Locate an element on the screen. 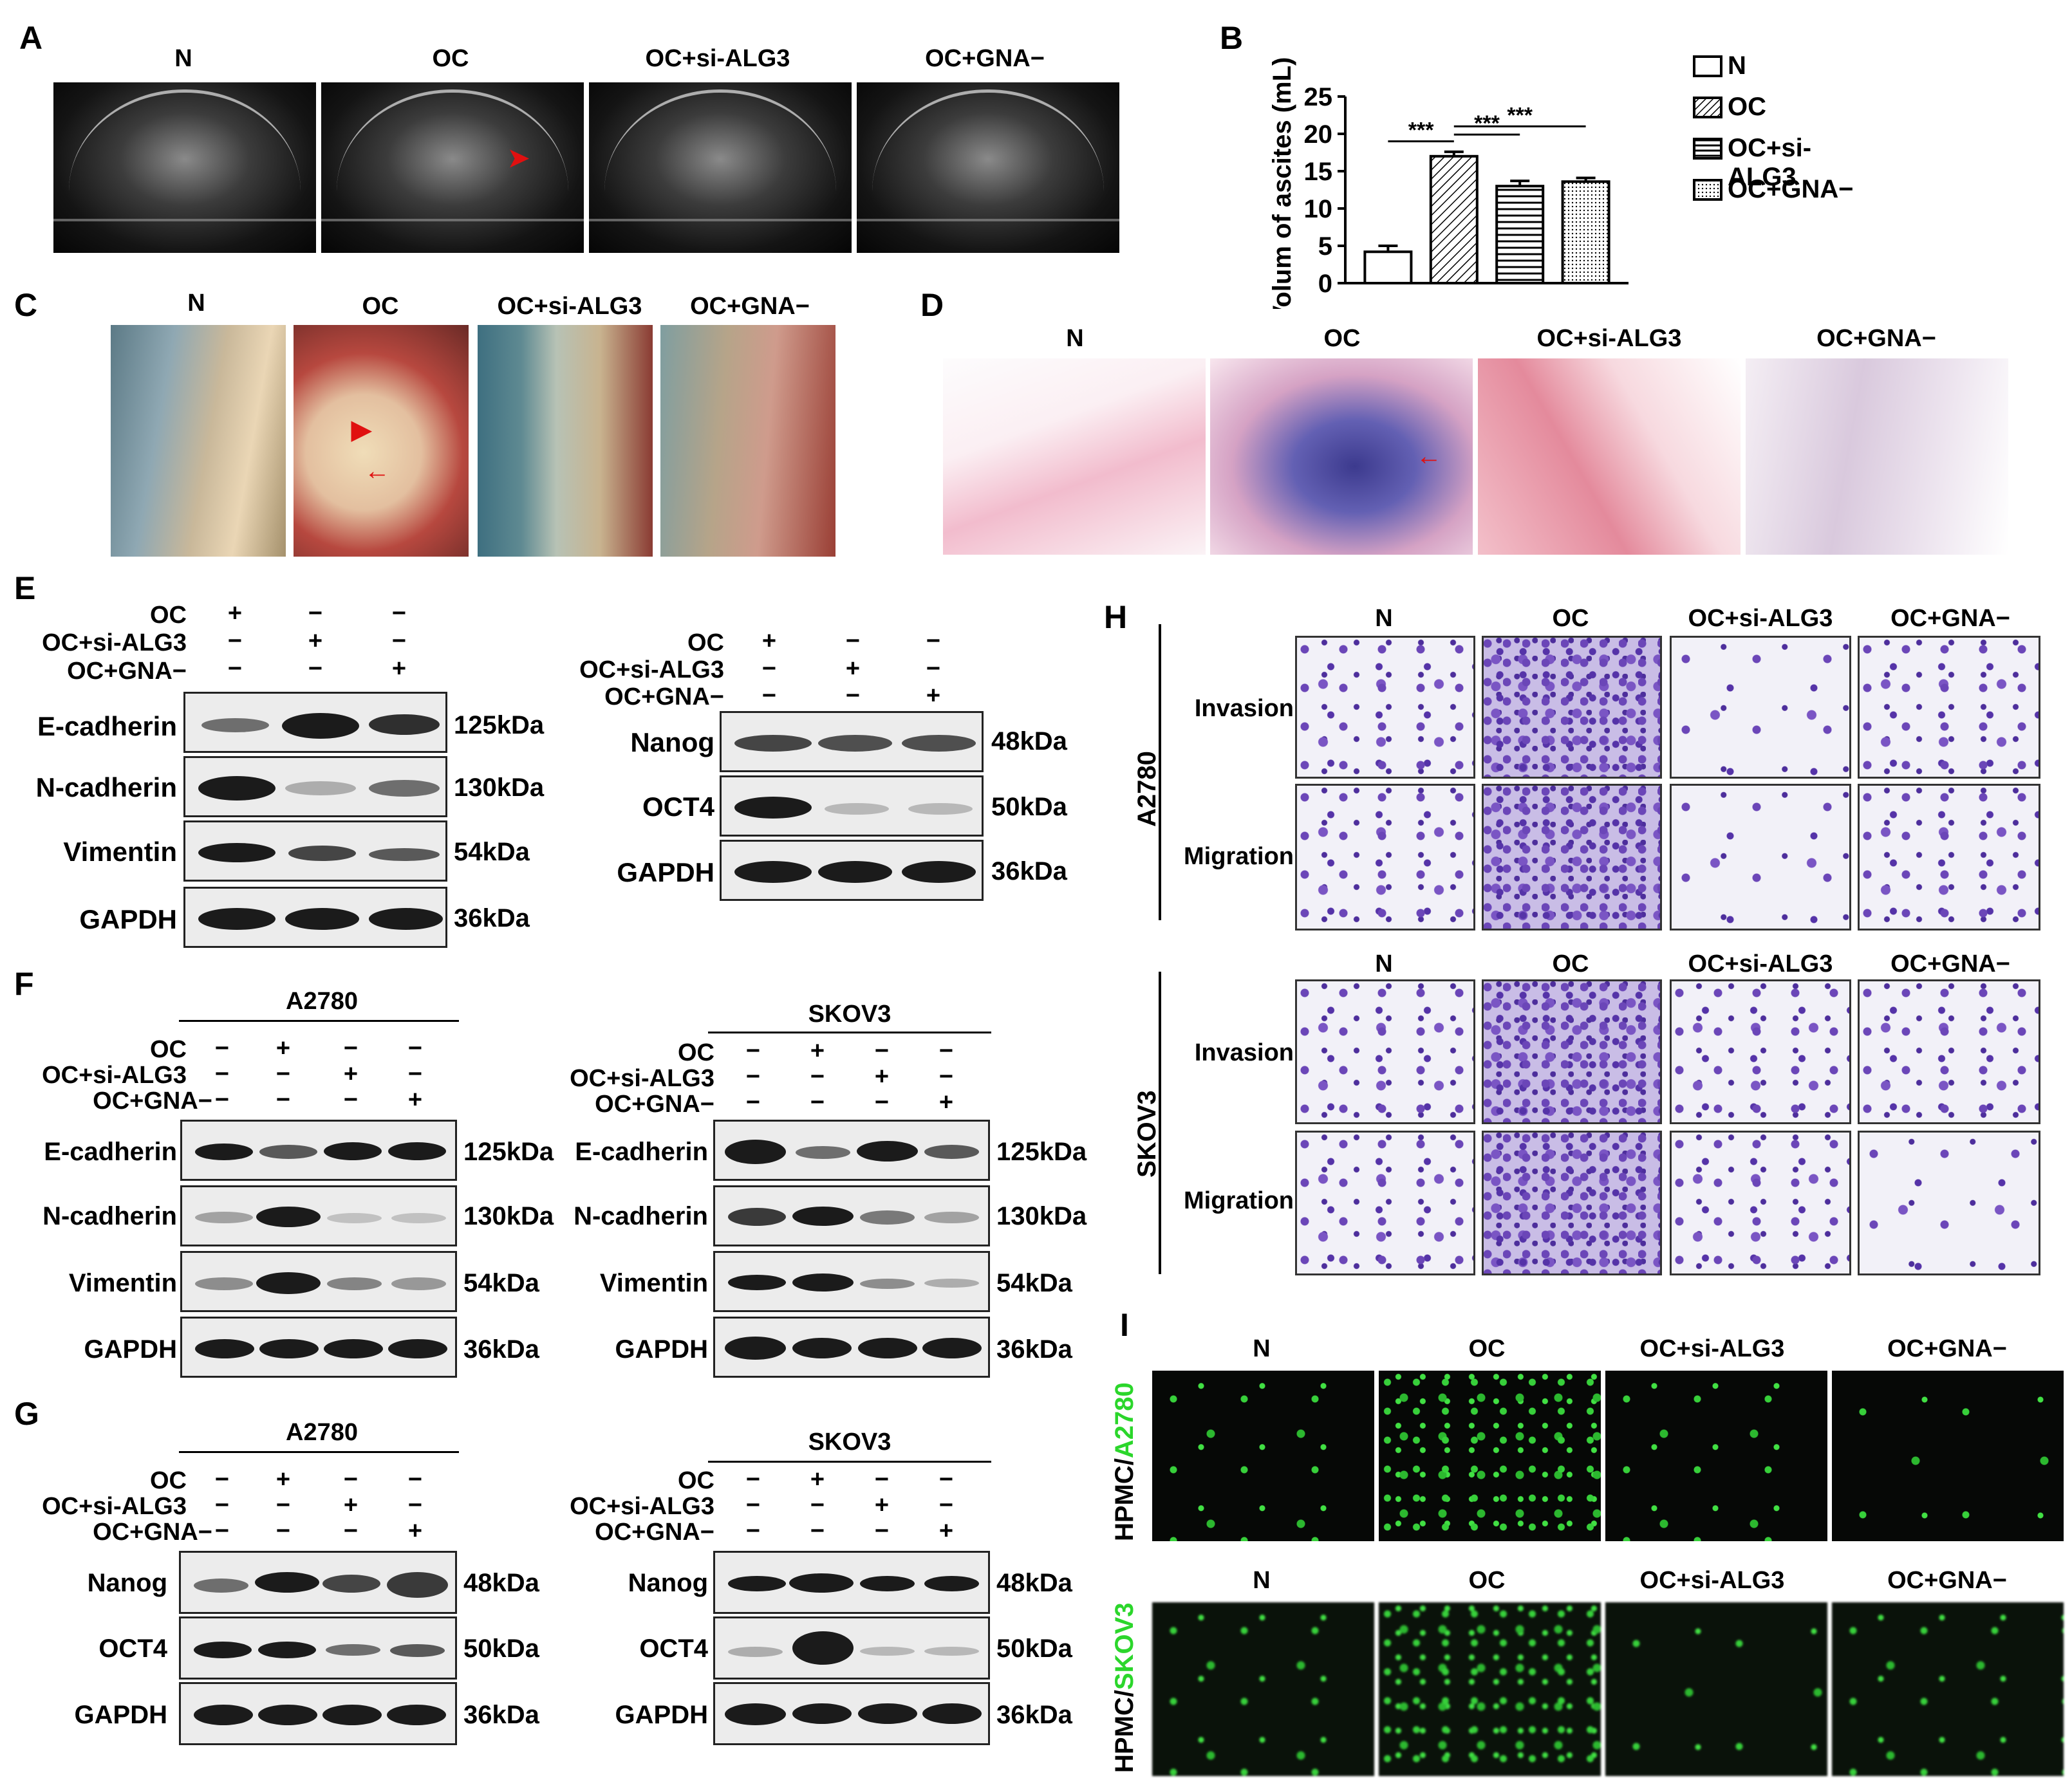  histology-oc-image: ← is located at coordinates (1341, 456).